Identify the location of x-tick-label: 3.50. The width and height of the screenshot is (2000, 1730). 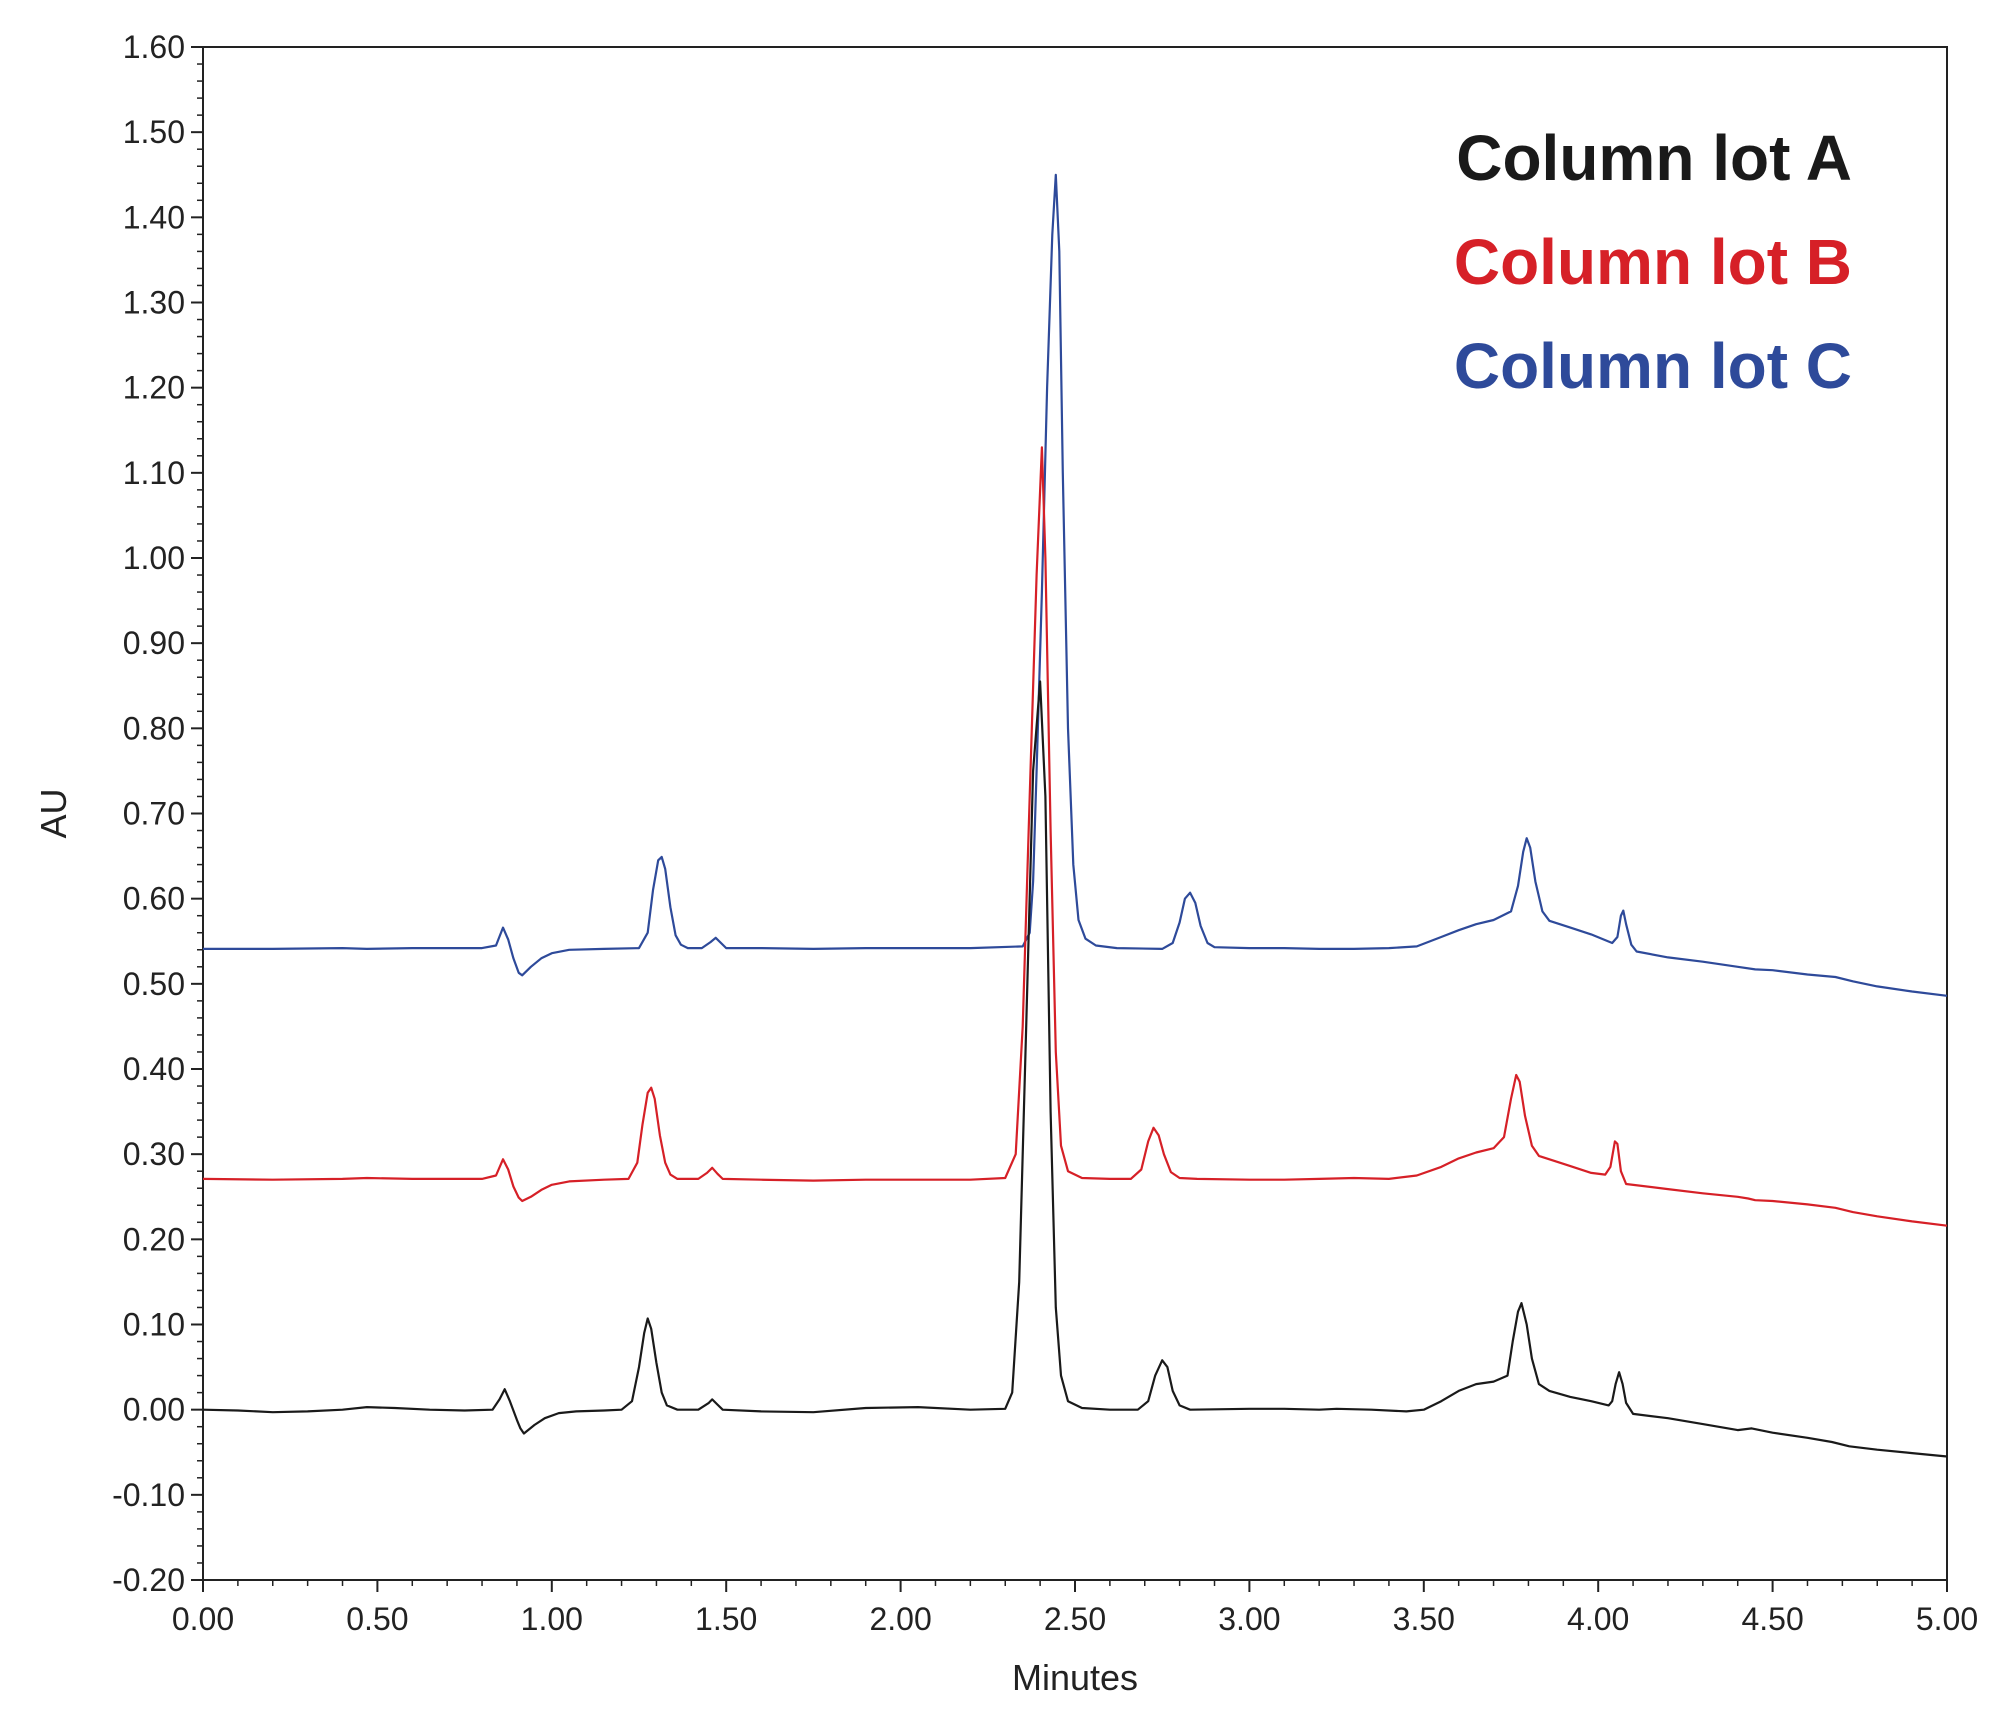
(1424, 1619).